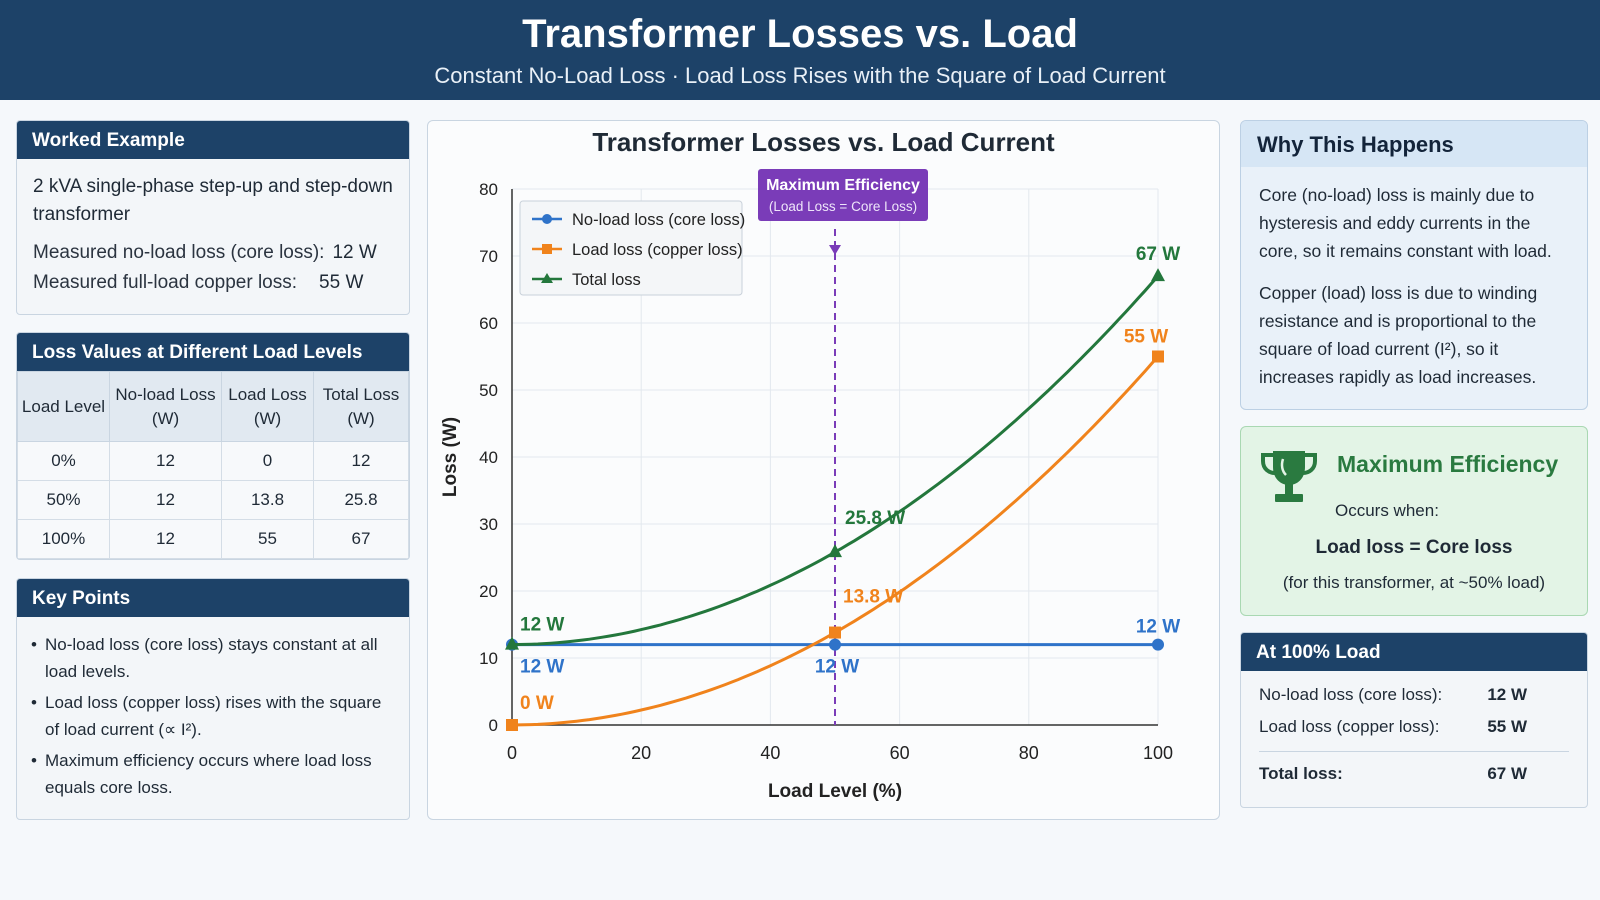 This screenshot has height=900, width=1600. What do you see at coordinates (835, 250) in the screenshot?
I see `max-efficiency-arrow` at bounding box center [835, 250].